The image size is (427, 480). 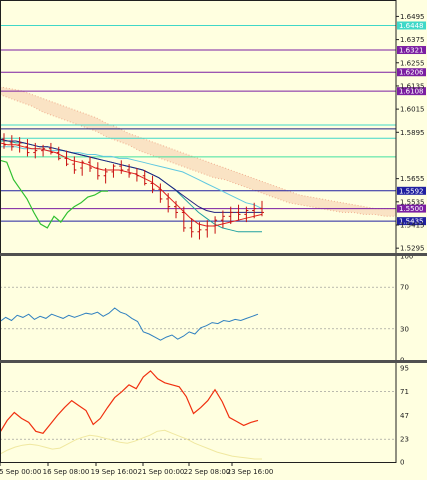 I want to click on stochastic-tick-label: 71, so click(x=404, y=392).